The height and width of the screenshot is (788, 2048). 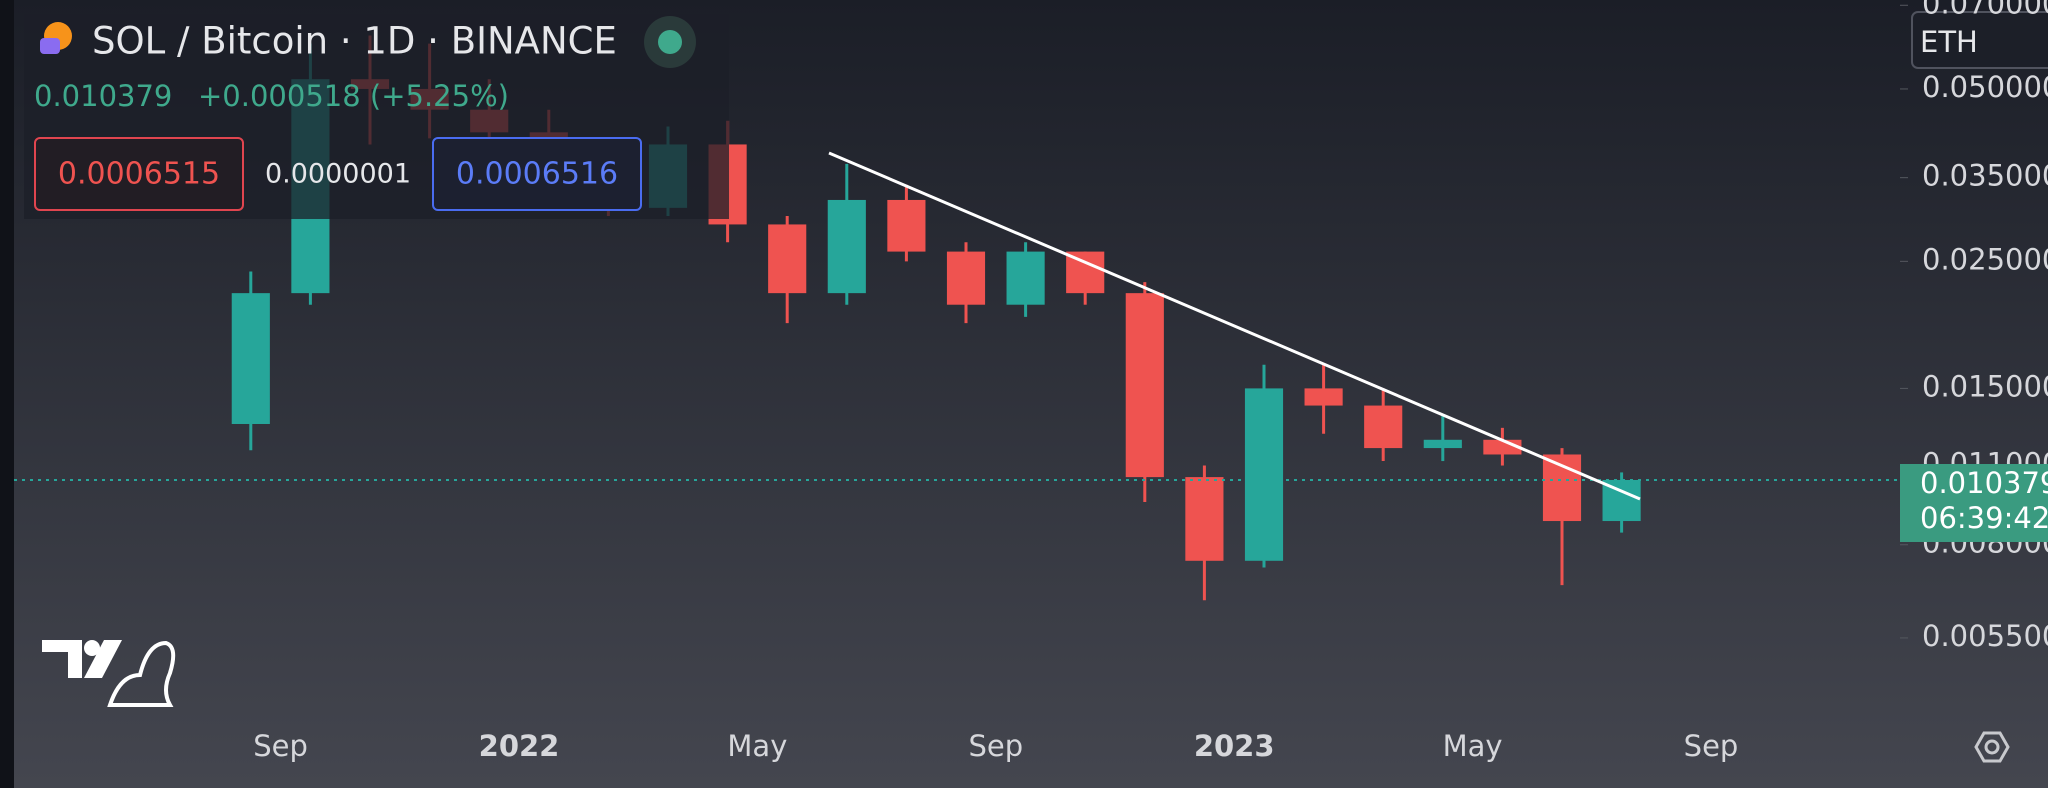 I want to click on spread: 0.0000001, so click(x=338, y=174).